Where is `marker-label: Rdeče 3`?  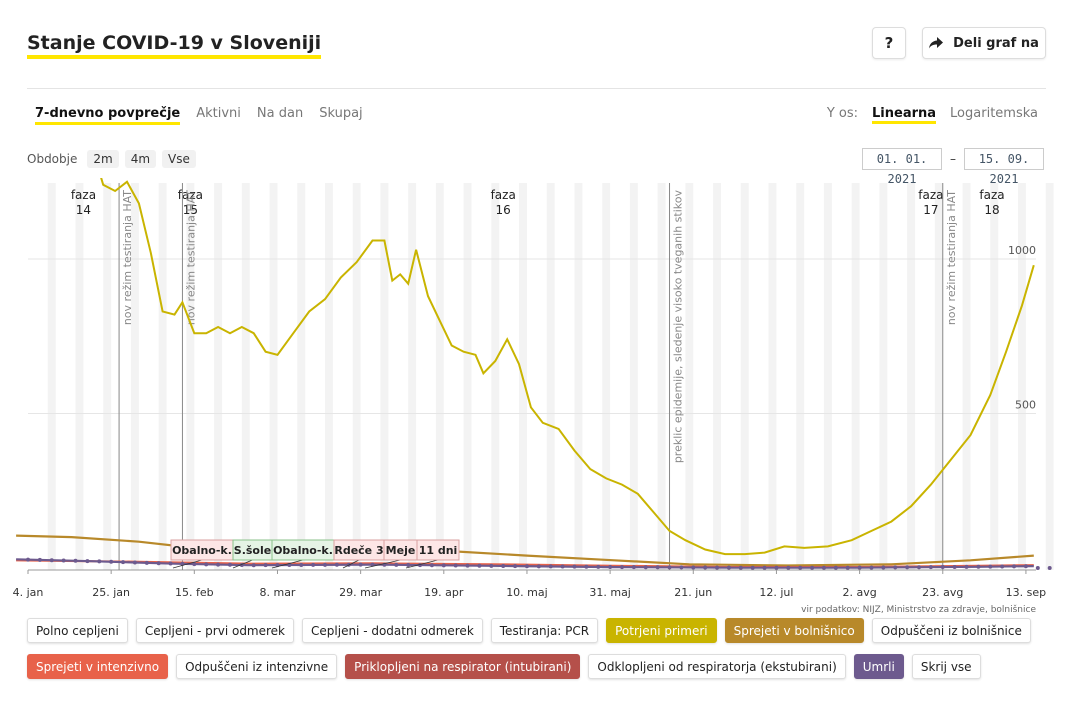
marker-label: Rdeče 3 is located at coordinates (358, 550).